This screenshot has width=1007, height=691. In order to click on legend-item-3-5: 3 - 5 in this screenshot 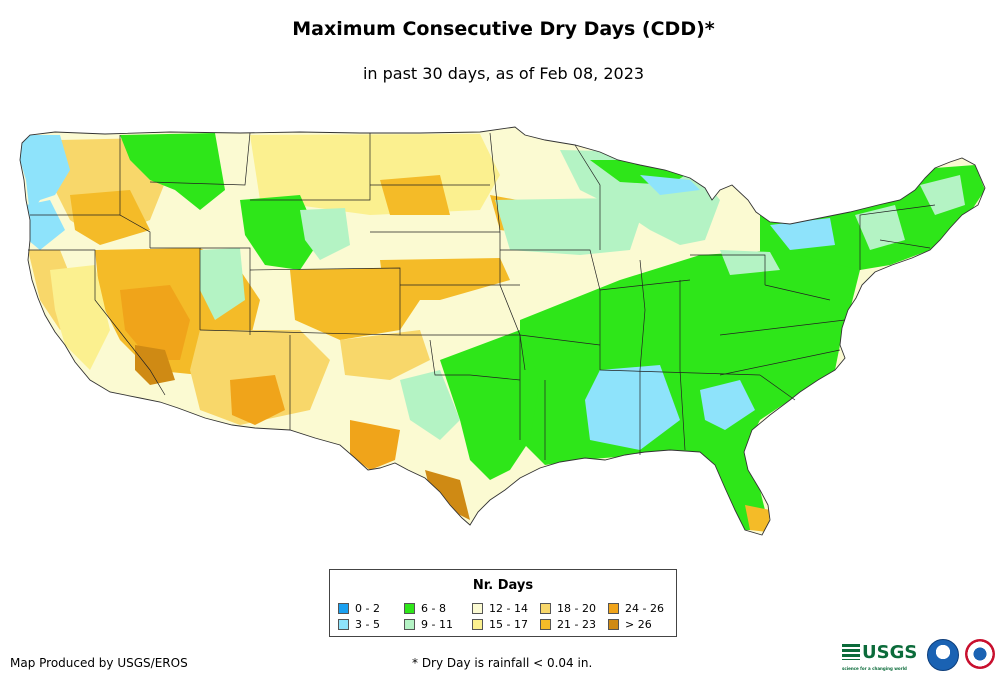, I will do `click(359, 625)`.